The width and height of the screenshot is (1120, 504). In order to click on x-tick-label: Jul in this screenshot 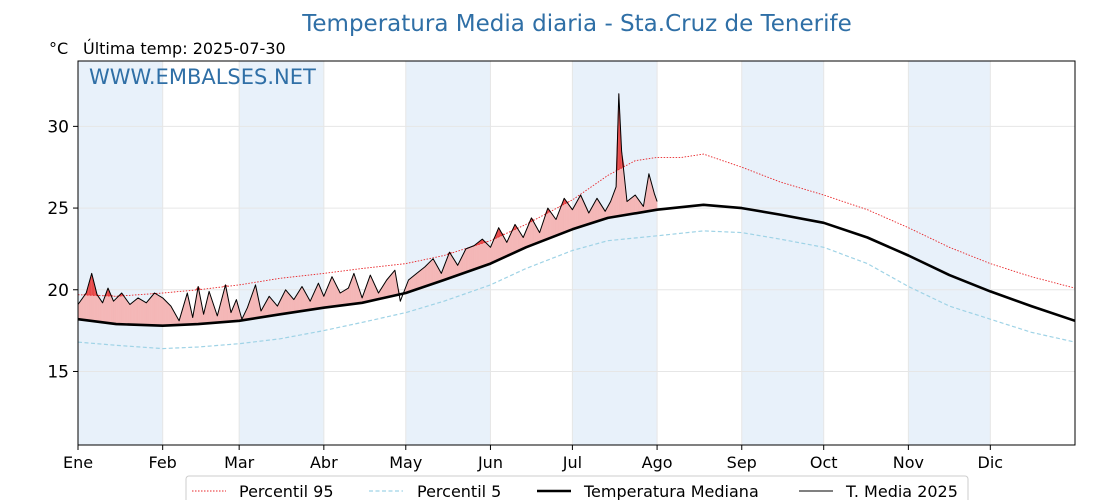, I will do `click(572, 462)`.